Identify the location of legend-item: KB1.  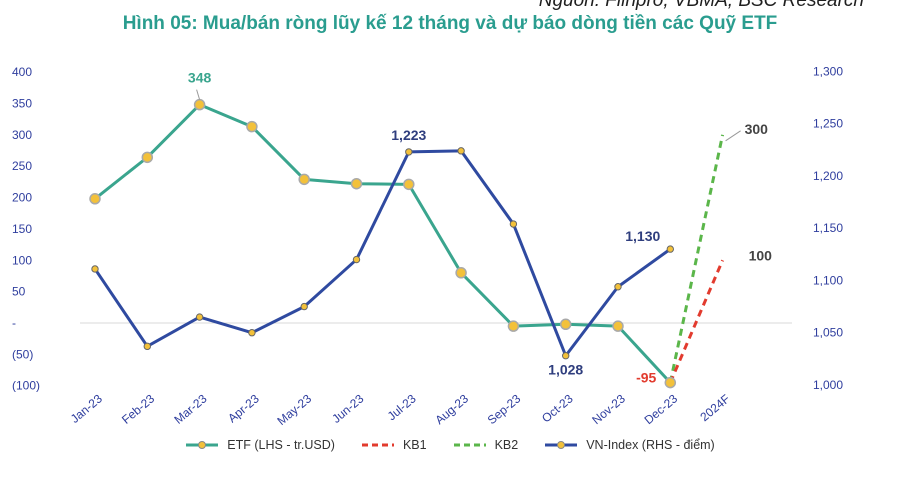
(394, 445).